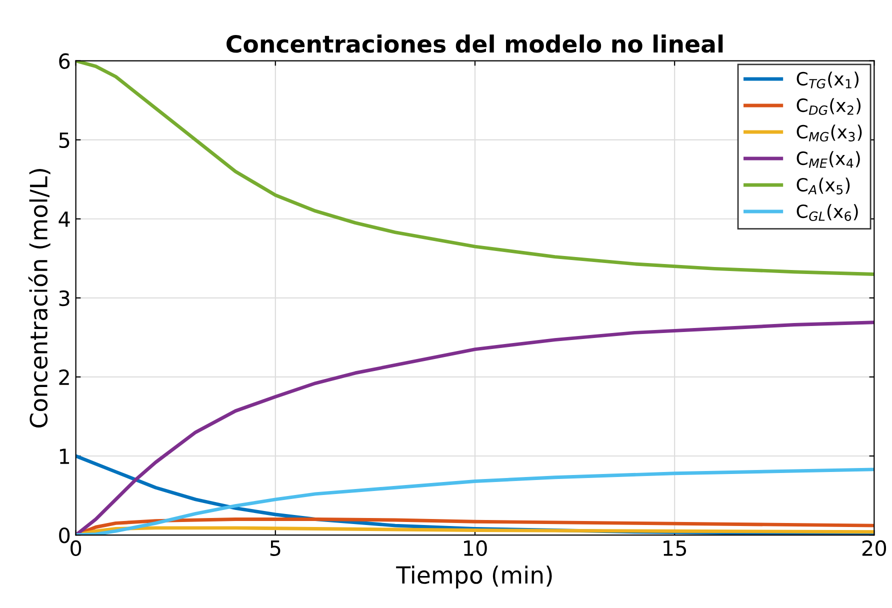 The image size is (892, 608). Describe the element at coordinates (823, 186) in the screenshot. I see `legend-label: C$_{A}$(x$_{5}$)` at that location.